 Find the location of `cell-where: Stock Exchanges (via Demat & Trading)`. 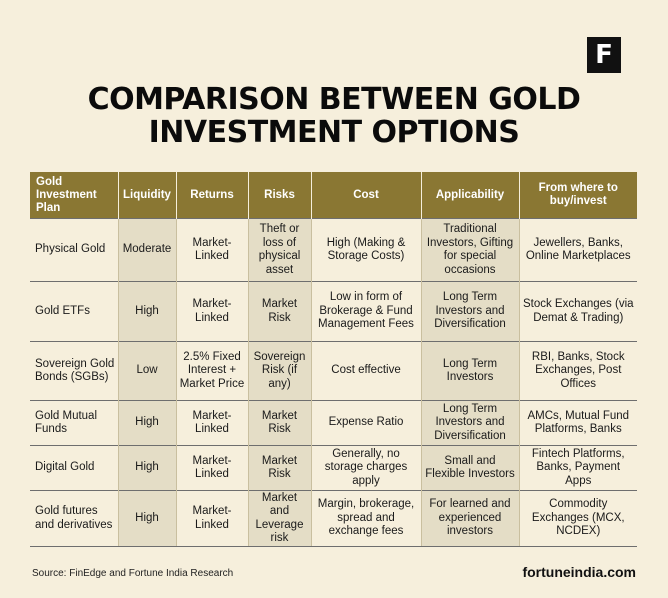

cell-where: Stock Exchanges (via Demat & Trading) is located at coordinates (577, 311).